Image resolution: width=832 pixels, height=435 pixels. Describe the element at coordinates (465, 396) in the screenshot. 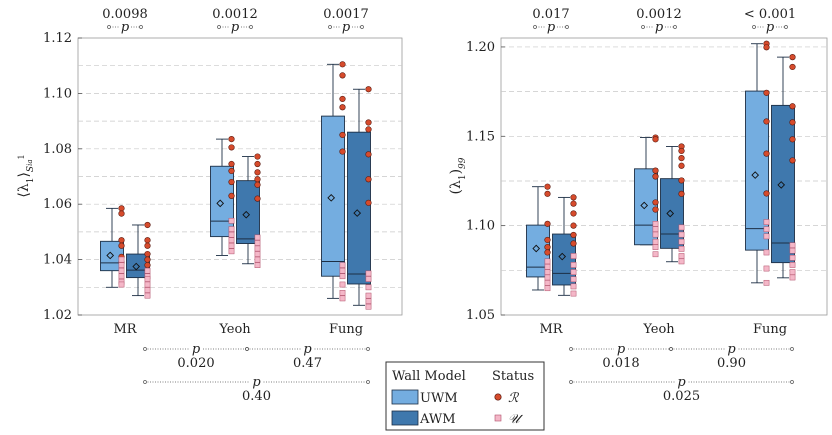

I see `legend: Wall Model Status UWM AWM ℛ 𝒰` at that location.